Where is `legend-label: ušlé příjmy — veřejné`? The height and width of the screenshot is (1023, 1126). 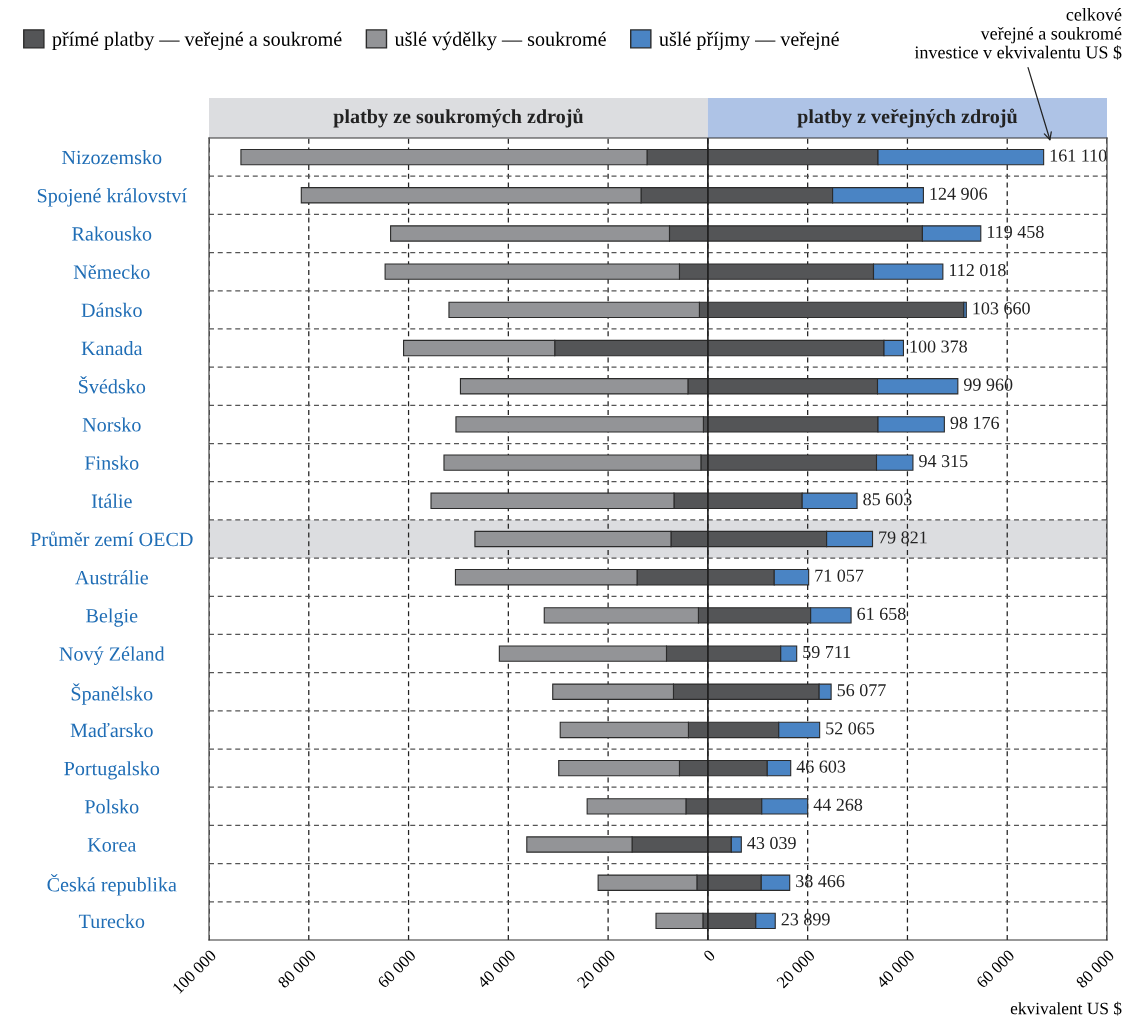
legend-label: ušlé příjmy — veřejné is located at coordinates (749, 41).